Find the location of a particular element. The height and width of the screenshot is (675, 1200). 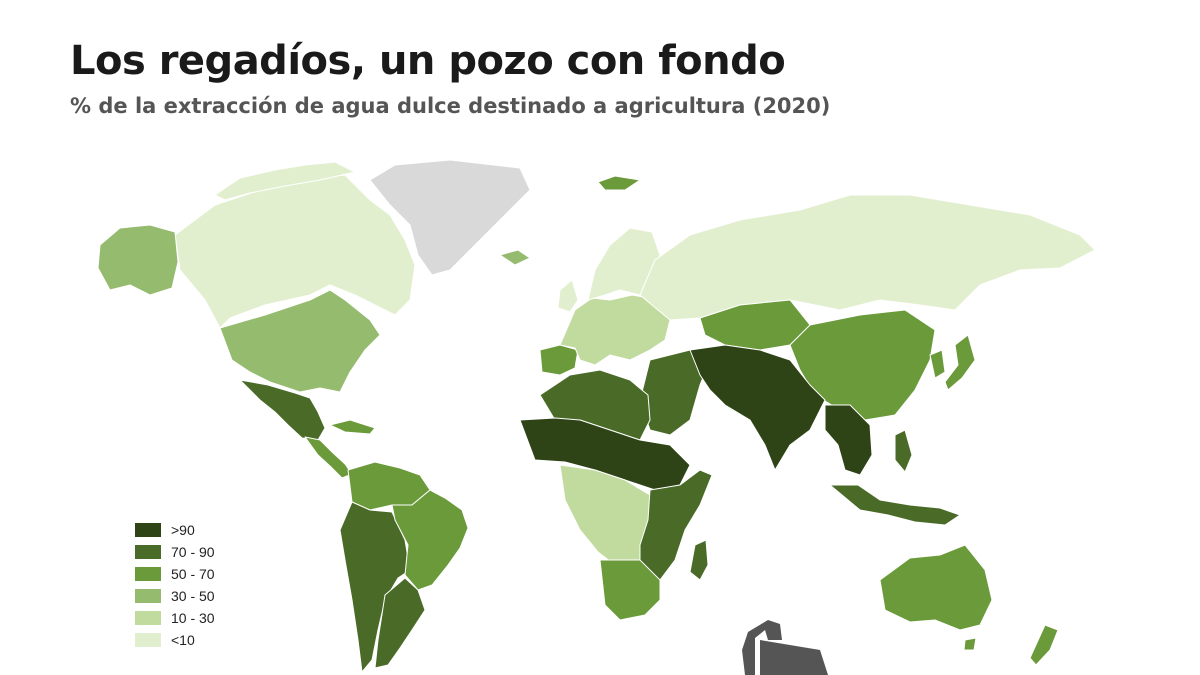

watering-can-icon is located at coordinates (785, 647).